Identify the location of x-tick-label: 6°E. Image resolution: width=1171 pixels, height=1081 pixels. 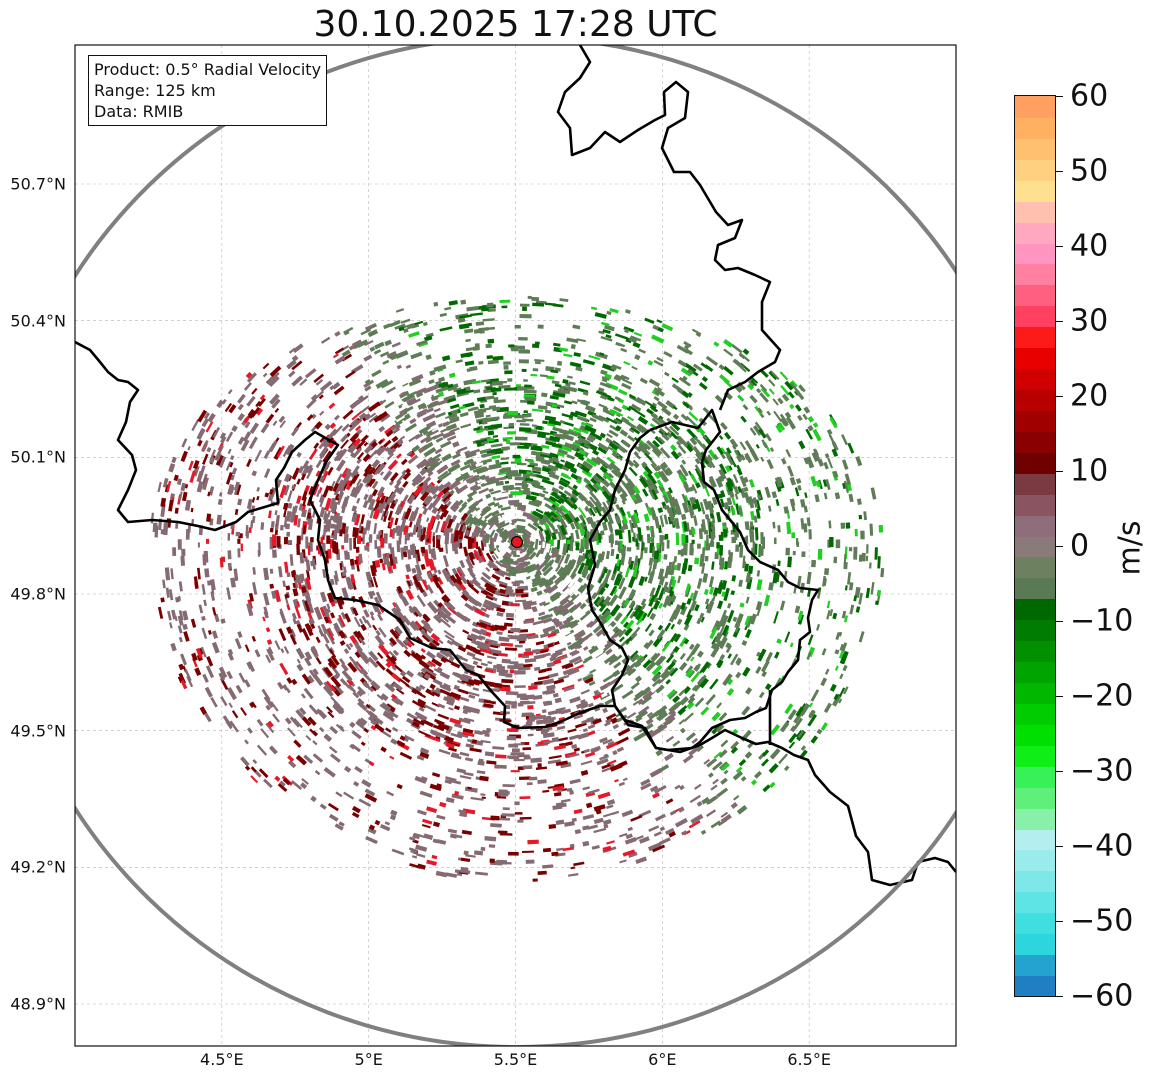
(662, 1059).